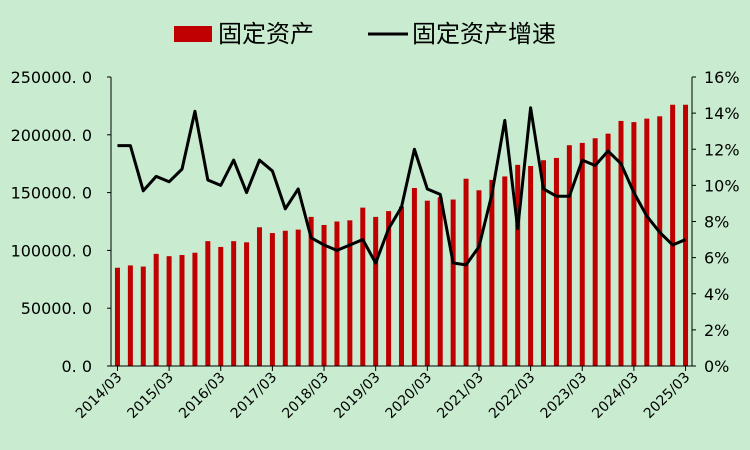 This screenshot has height=450, width=750. What do you see at coordinates (266, 34) in the screenshot?
I see `legend-label-fixed-assets: 固定资产` at bounding box center [266, 34].